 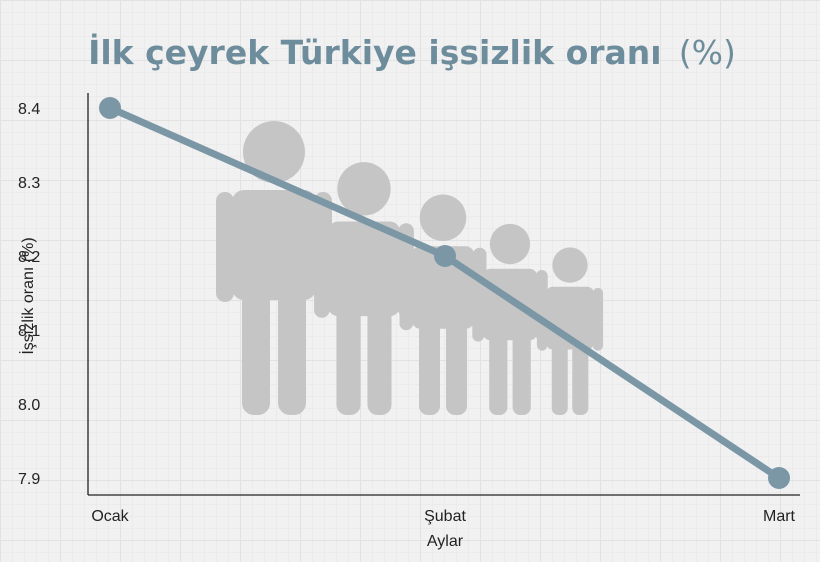 I want to click on y-tick-label: 7.9, so click(x=29, y=479).